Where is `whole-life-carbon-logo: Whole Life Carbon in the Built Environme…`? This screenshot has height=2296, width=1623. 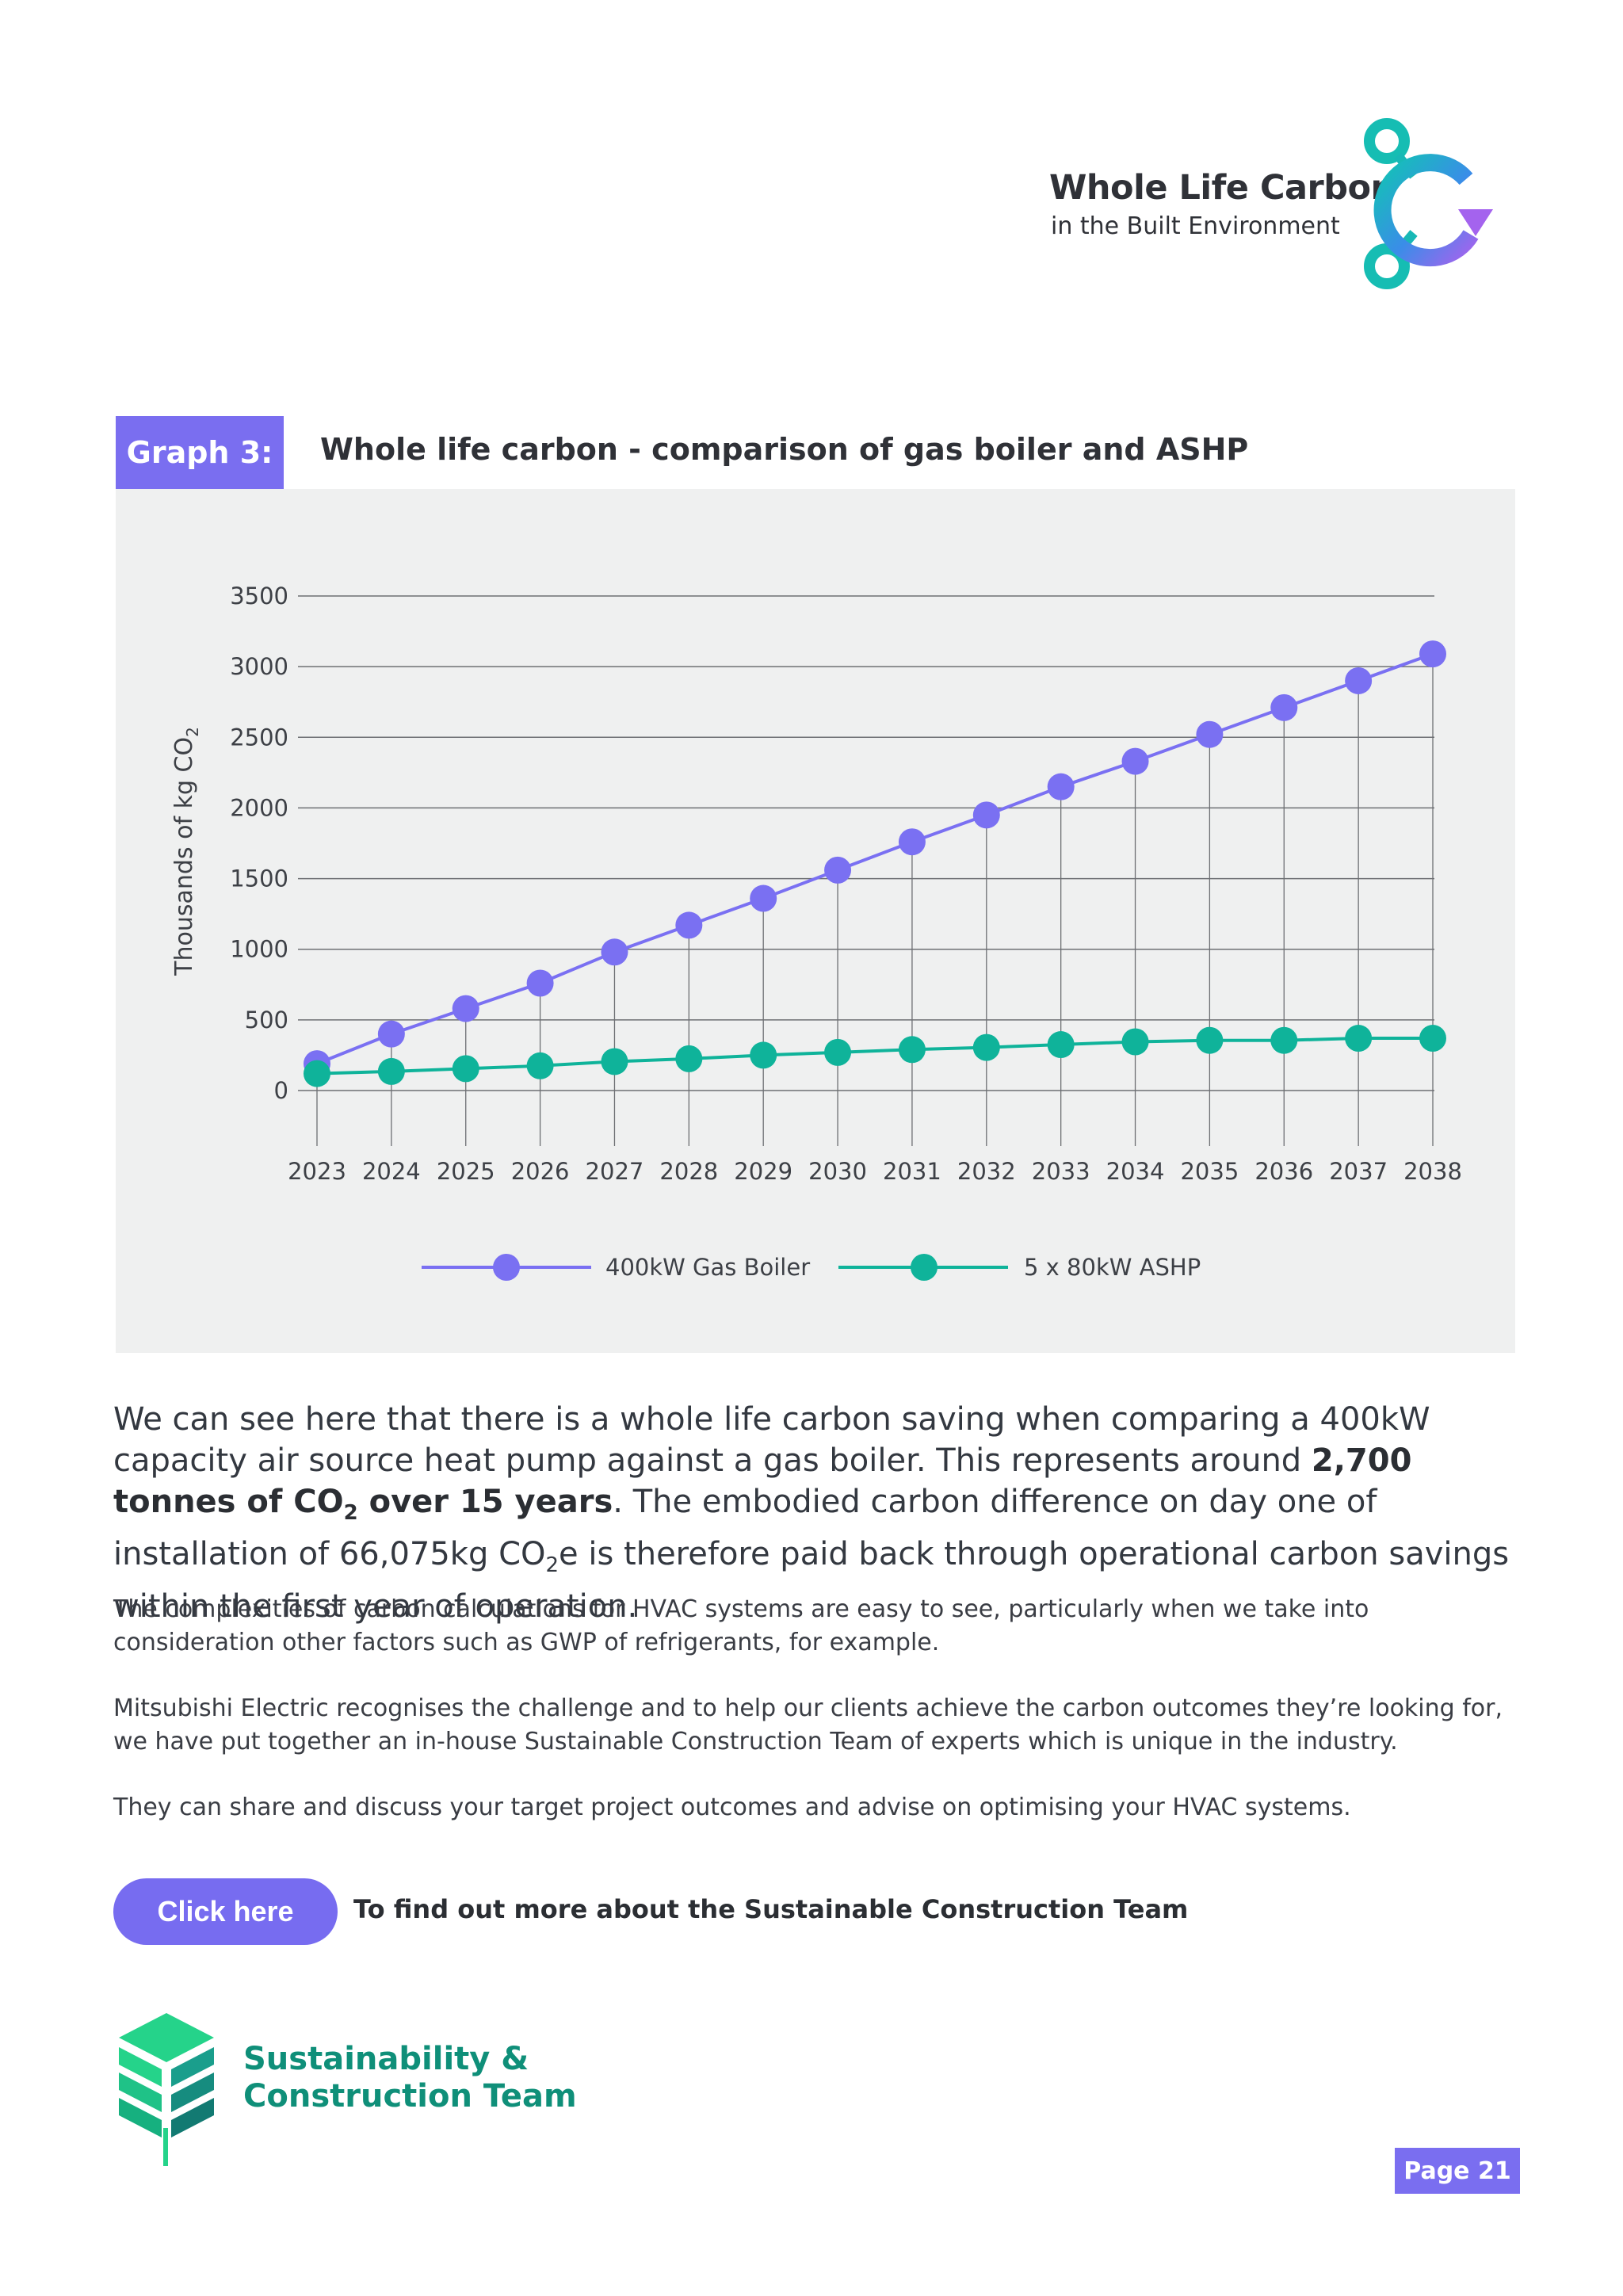 whole-life-carbon-logo: Whole Life Carbon in the Built Environme… is located at coordinates (1275, 206).